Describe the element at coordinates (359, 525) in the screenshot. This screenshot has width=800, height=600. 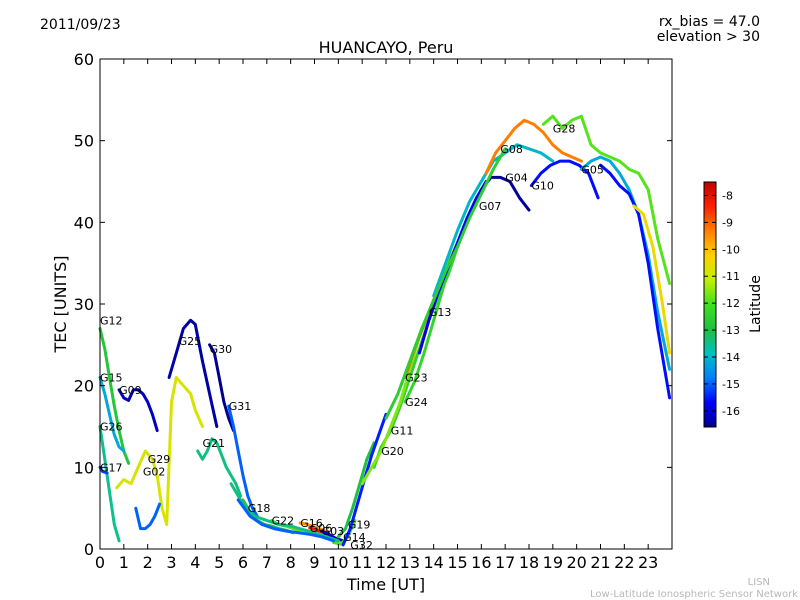
I see `series-label-G19: G19` at that location.